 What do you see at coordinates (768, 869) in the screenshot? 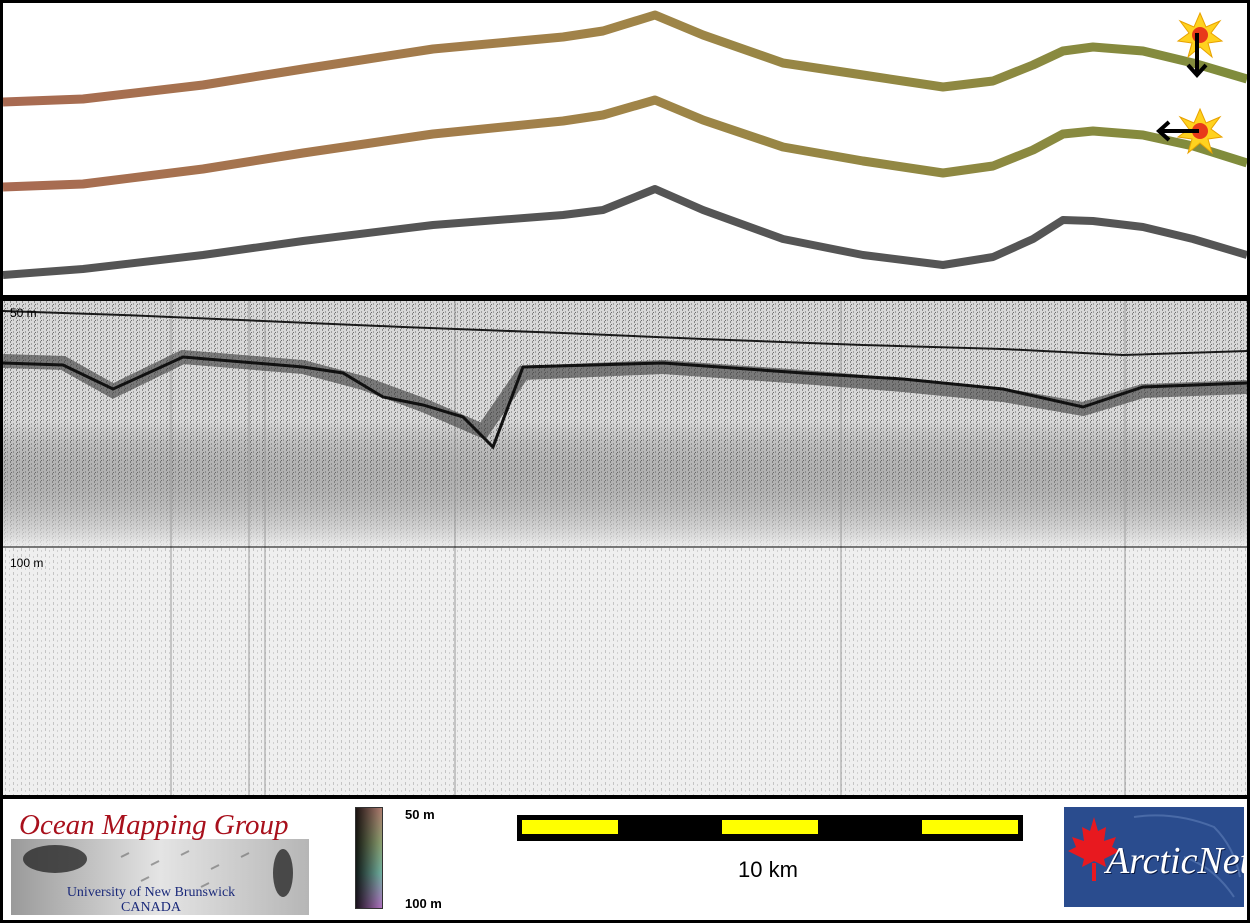
I see `scale-label: 10 km` at bounding box center [768, 869].